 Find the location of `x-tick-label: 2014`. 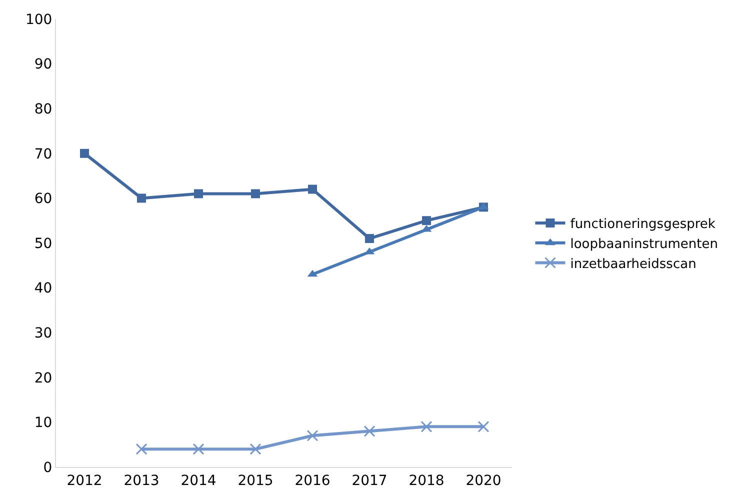

x-tick-label: 2014 is located at coordinates (198, 480).